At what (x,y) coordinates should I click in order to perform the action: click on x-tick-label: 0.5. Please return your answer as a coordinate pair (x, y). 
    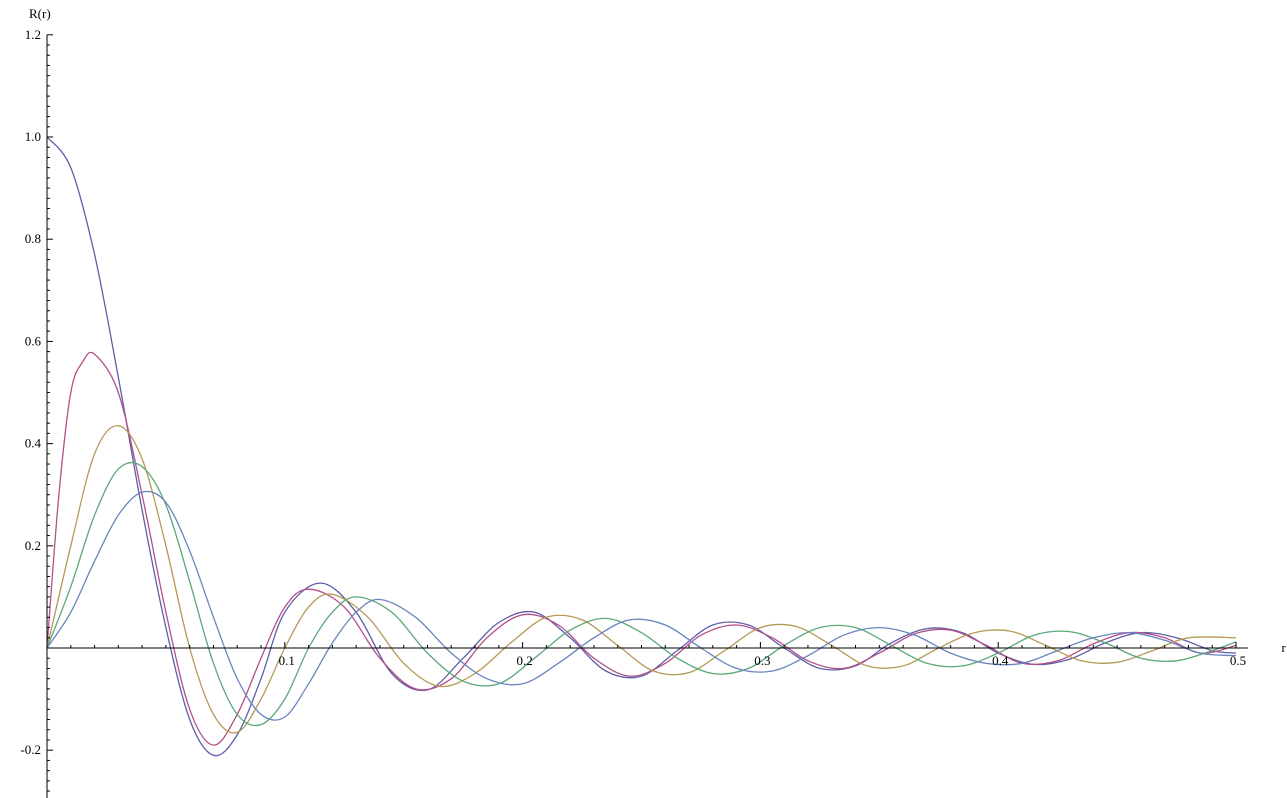
    Looking at the image, I should click on (1238, 660).